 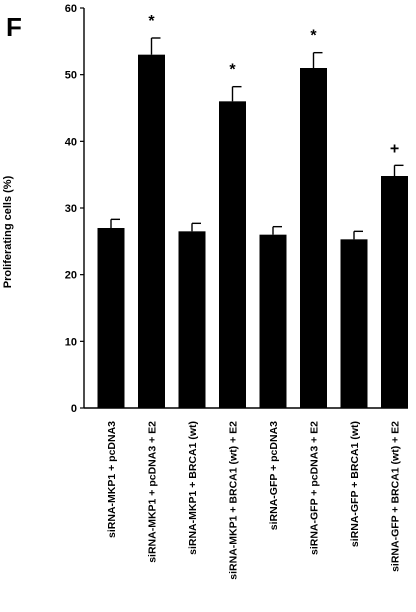 What do you see at coordinates (71, 342) in the screenshot?
I see `y-tick-label: 10` at bounding box center [71, 342].